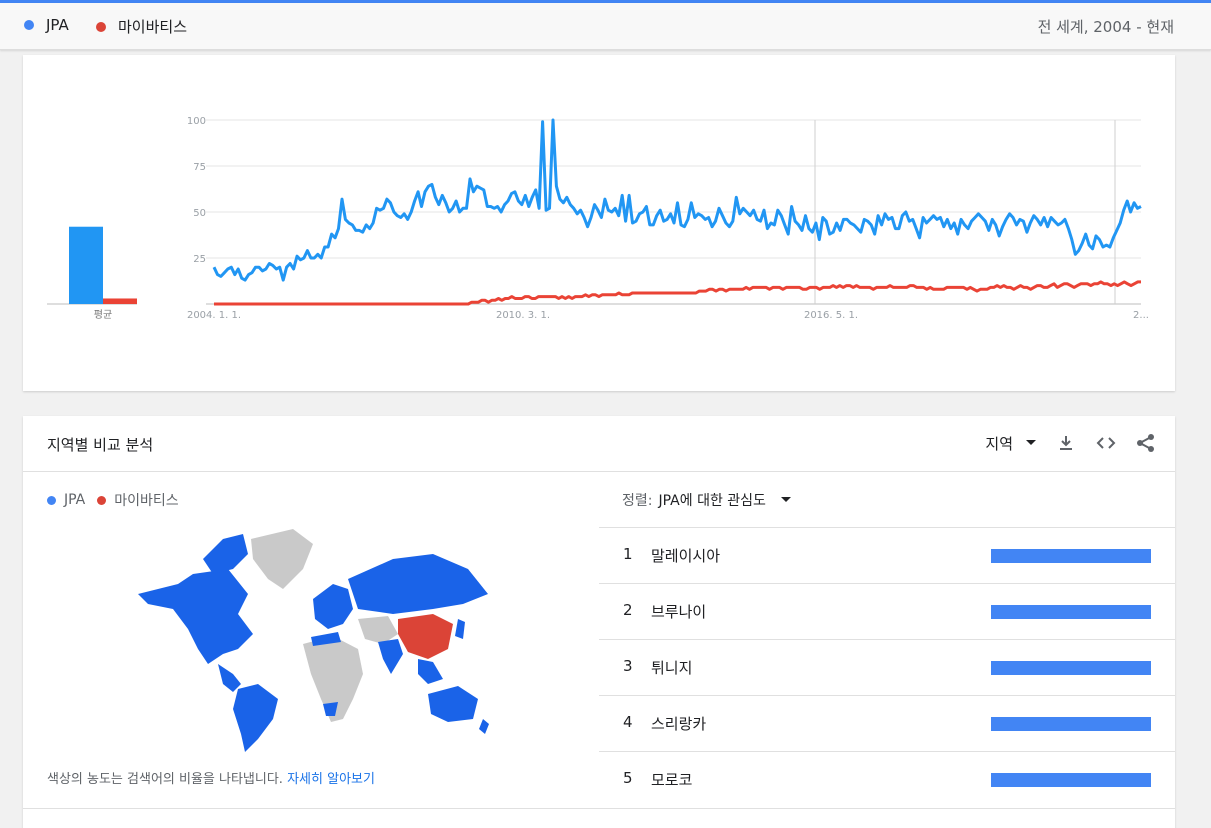  Describe the element at coordinates (1146, 443) in the screenshot. I see `share-icon` at that location.